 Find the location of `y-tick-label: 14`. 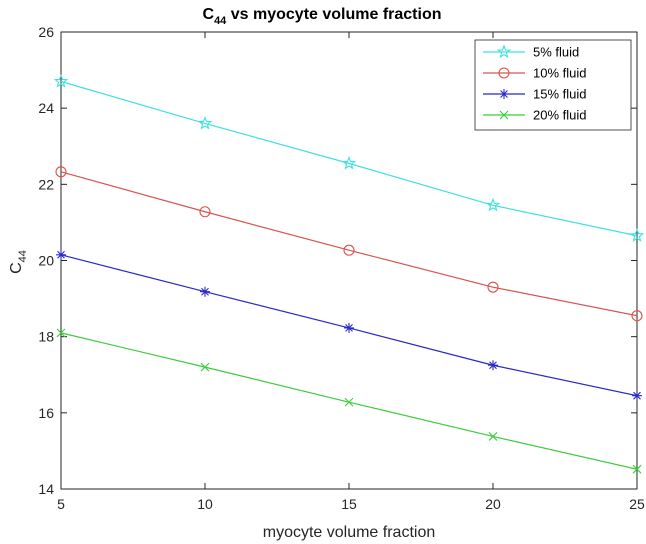

y-tick-label: 14 is located at coordinates (46, 489).